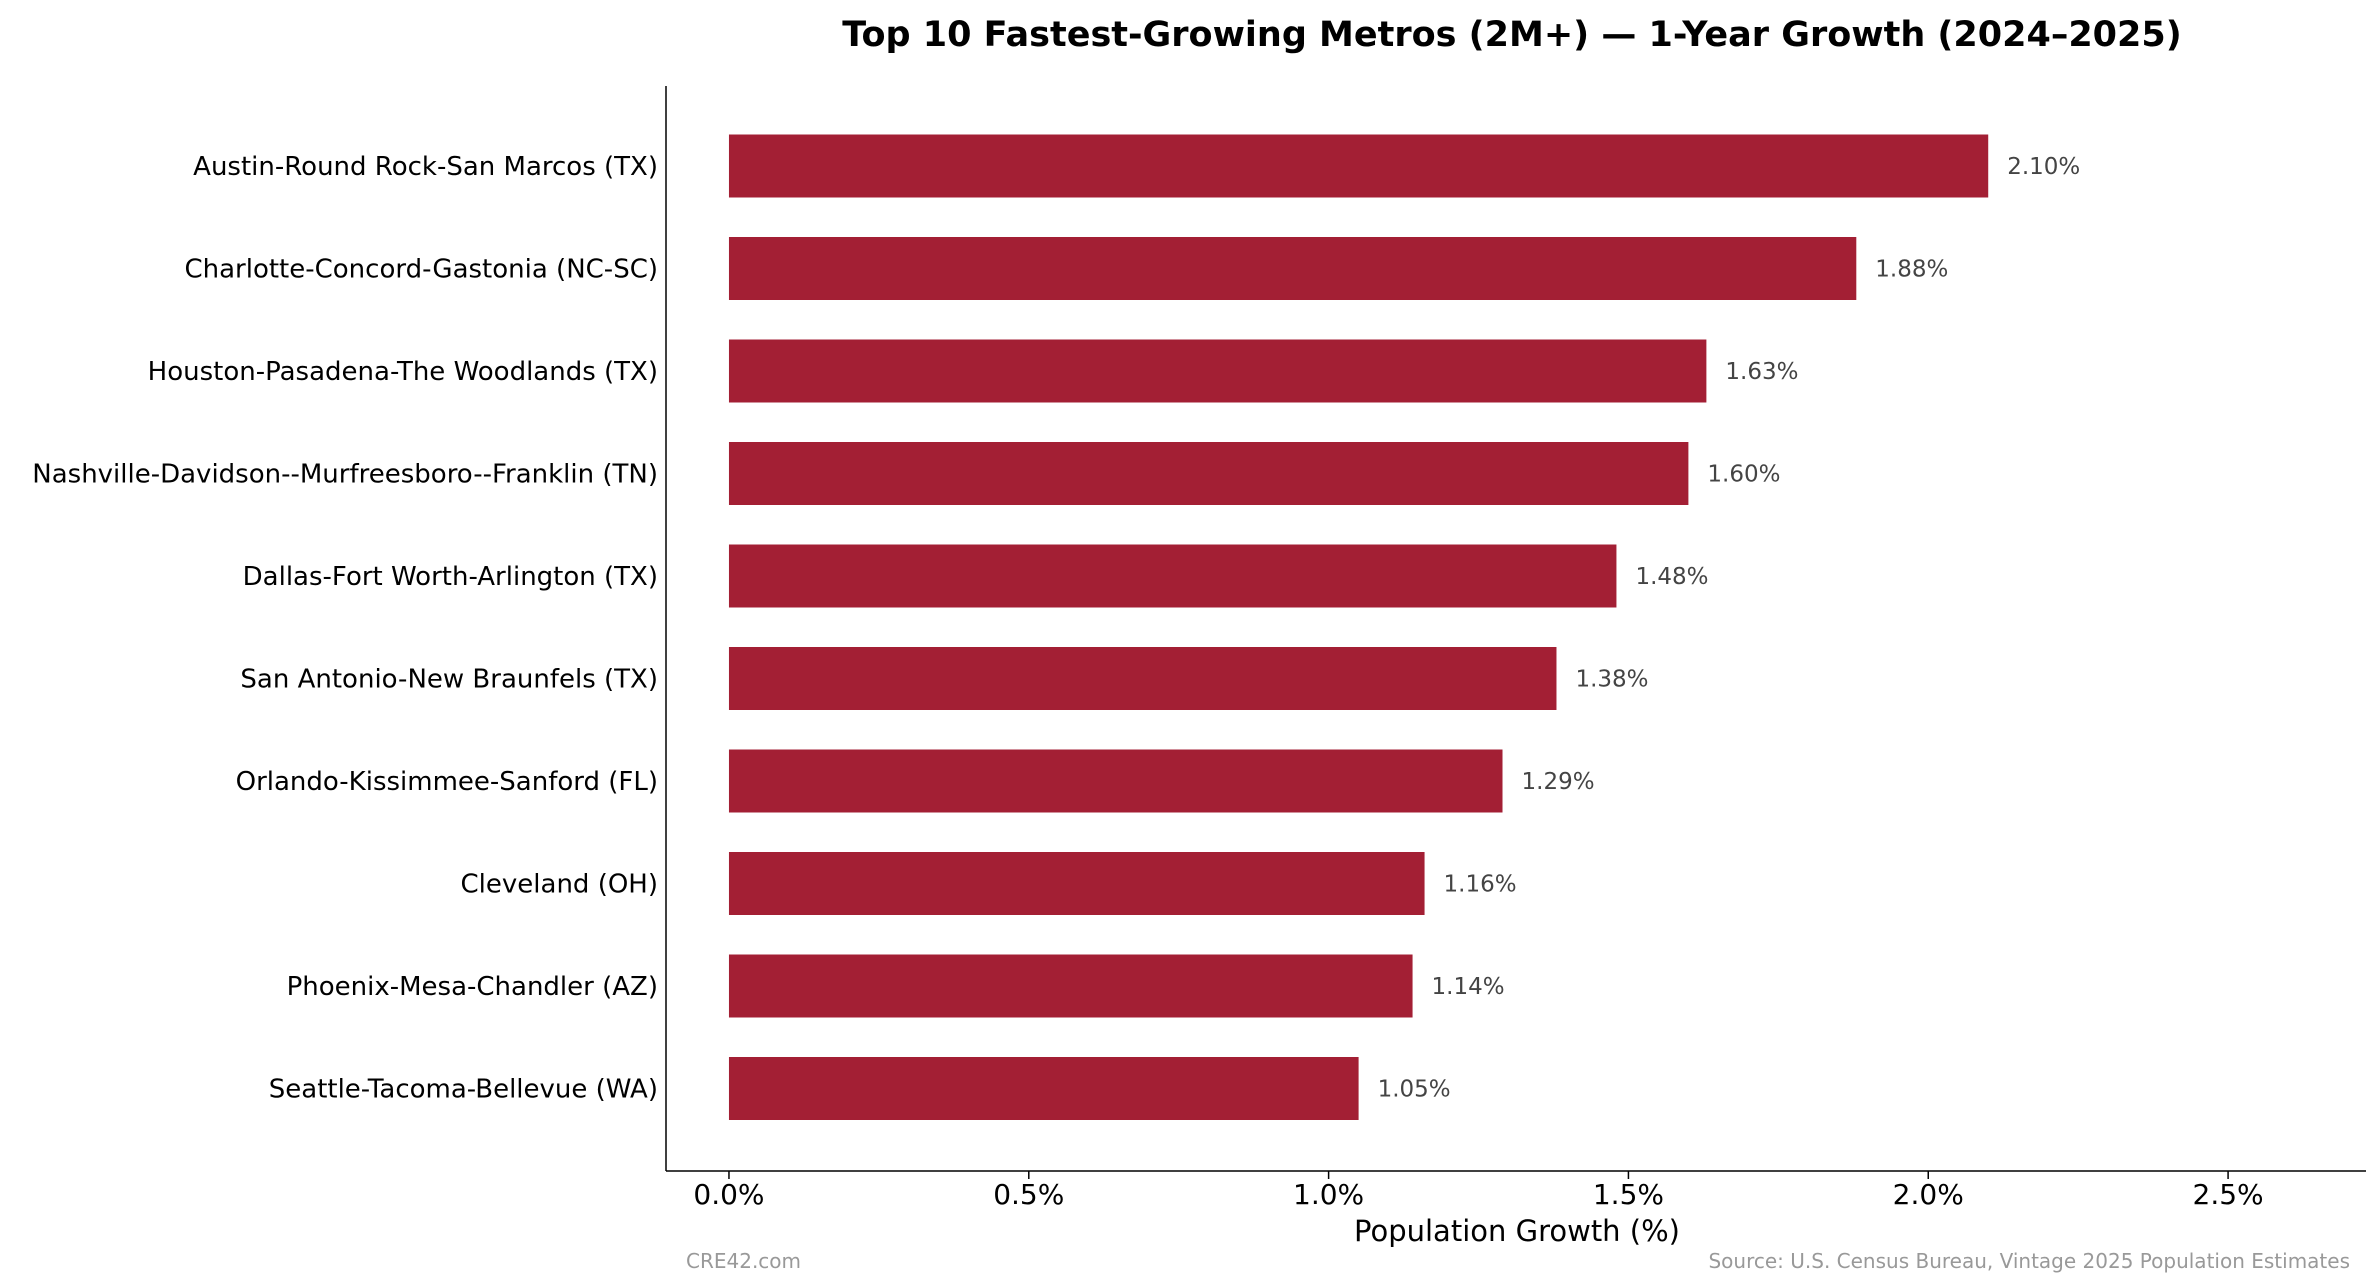 The height and width of the screenshot is (1286, 2375). What do you see at coordinates (1611, 680) in the screenshot?
I see `value-label: 1.38%` at bounding box center [1611, 680].